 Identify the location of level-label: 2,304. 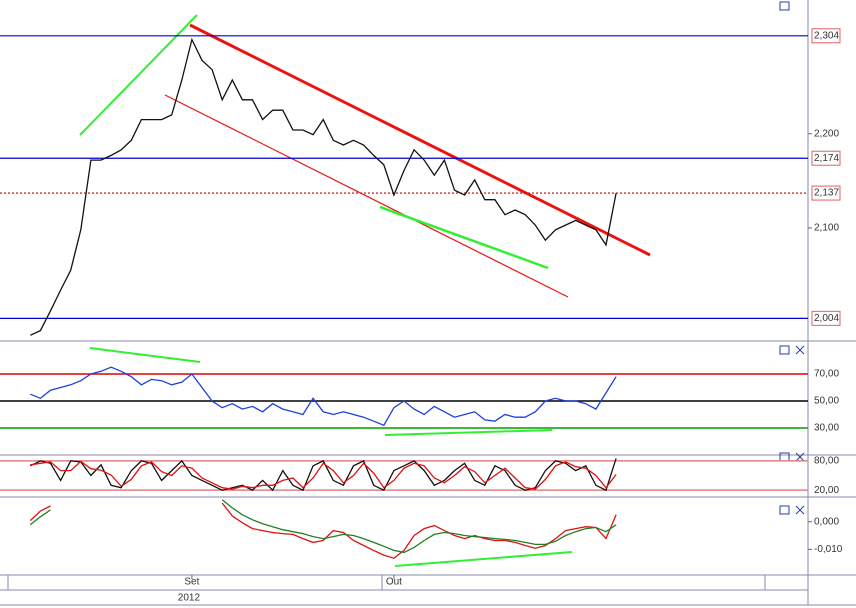
(826, 35).